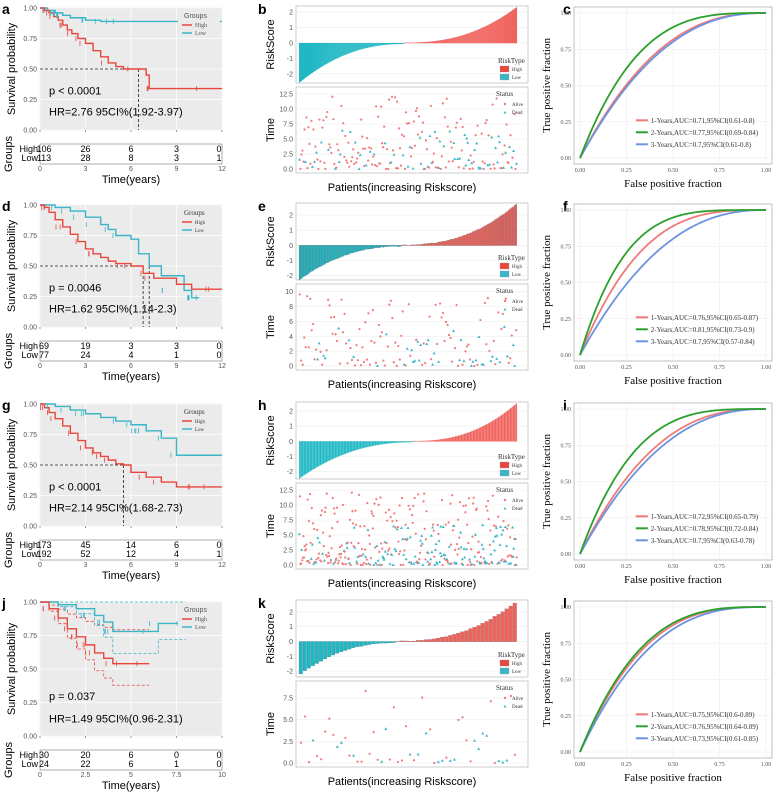 Image resolution: width=784 pixels, height=799 pixels. What do you see at coordinates (566, 50) in the screenshot?
I see `y-tick-label: 0.75` at bounding box center [566, 50].